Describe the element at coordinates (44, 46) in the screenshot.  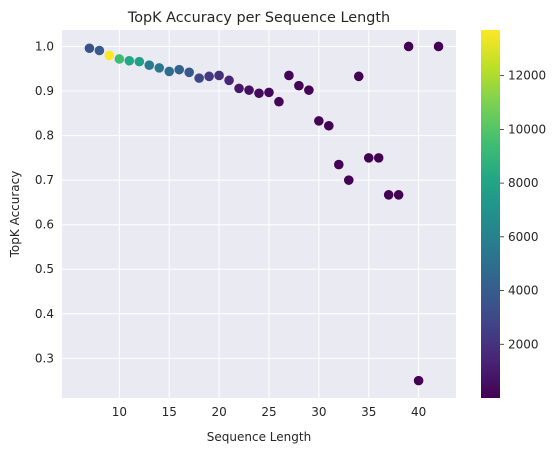
I see `y-tick-label: 1.0` at that location.